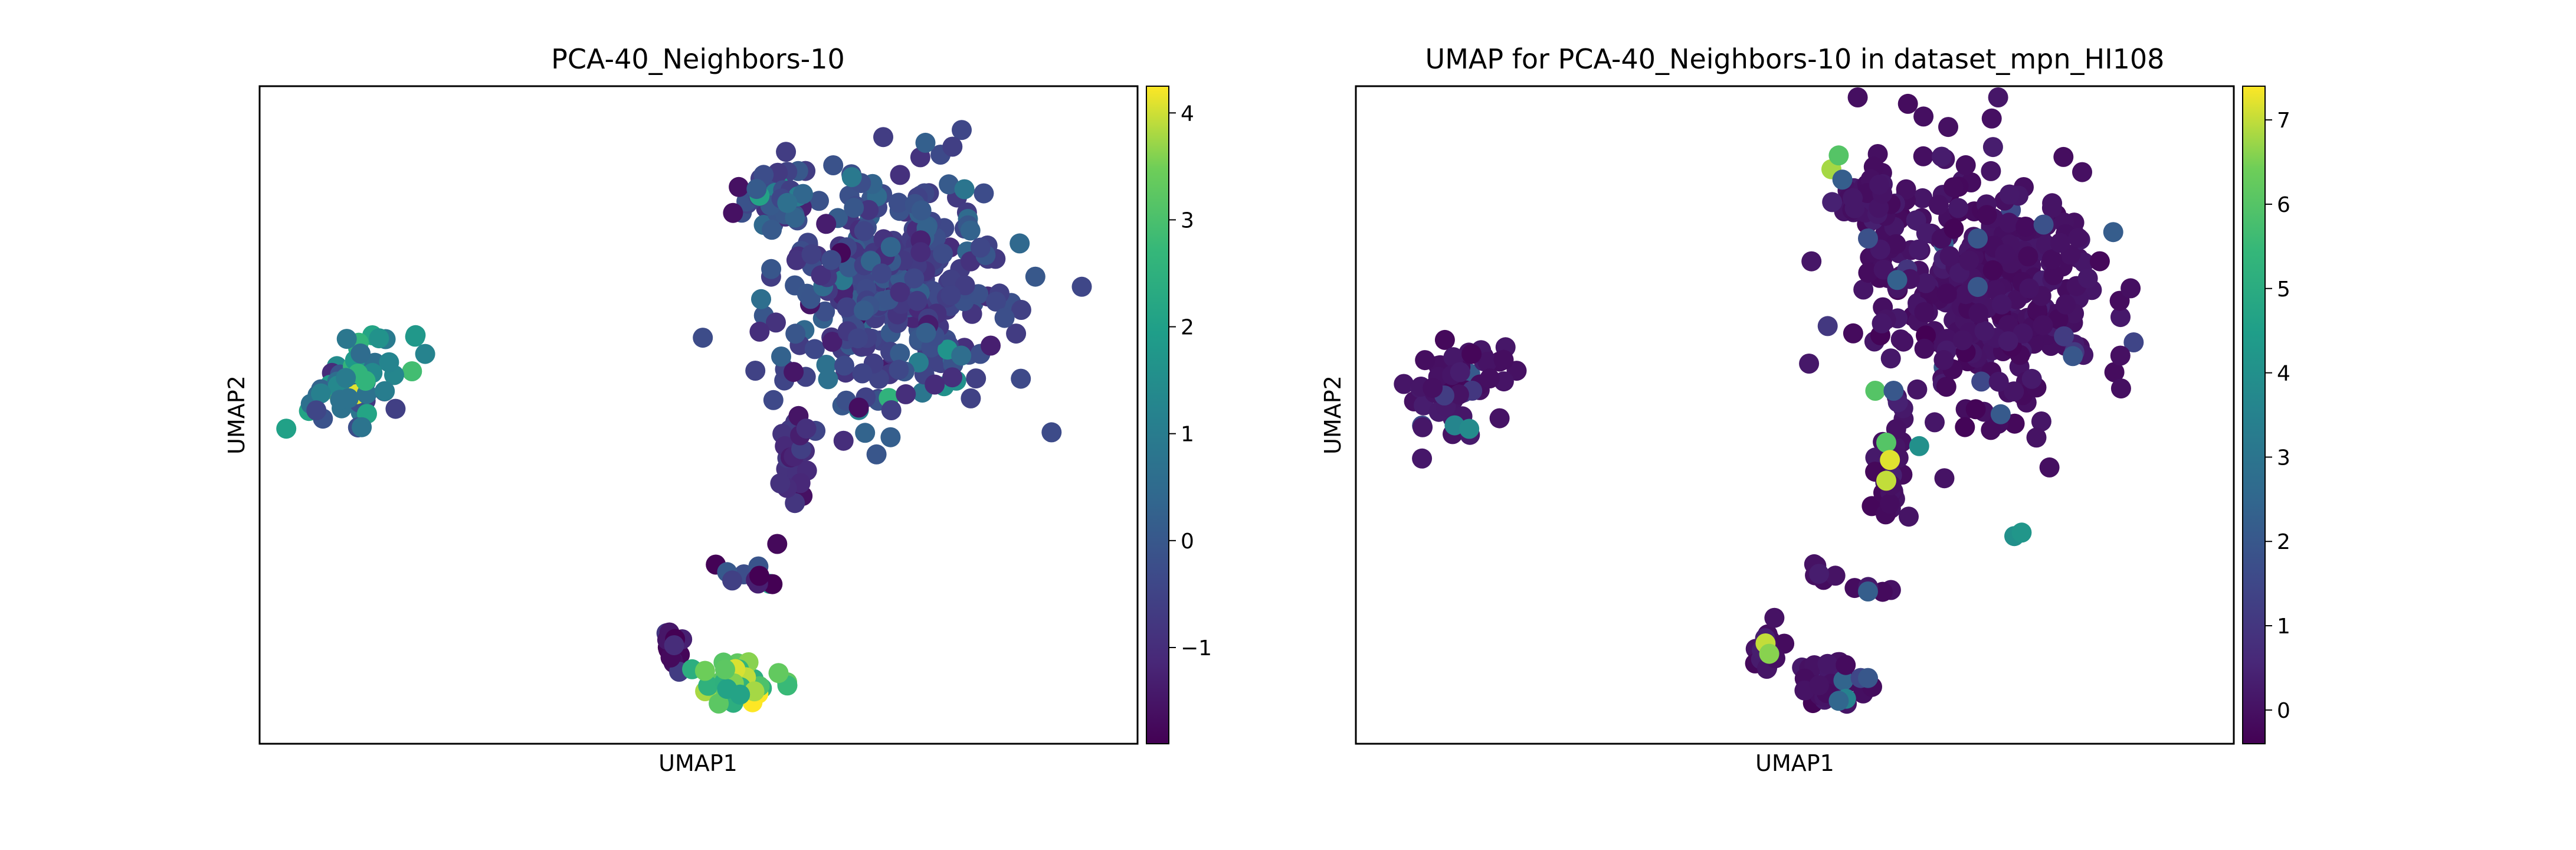 The height and width of the screenshot is (850, 2576). I want to click on panel-1-title: PCA-40_Neighbors-10, so click(698, 59).